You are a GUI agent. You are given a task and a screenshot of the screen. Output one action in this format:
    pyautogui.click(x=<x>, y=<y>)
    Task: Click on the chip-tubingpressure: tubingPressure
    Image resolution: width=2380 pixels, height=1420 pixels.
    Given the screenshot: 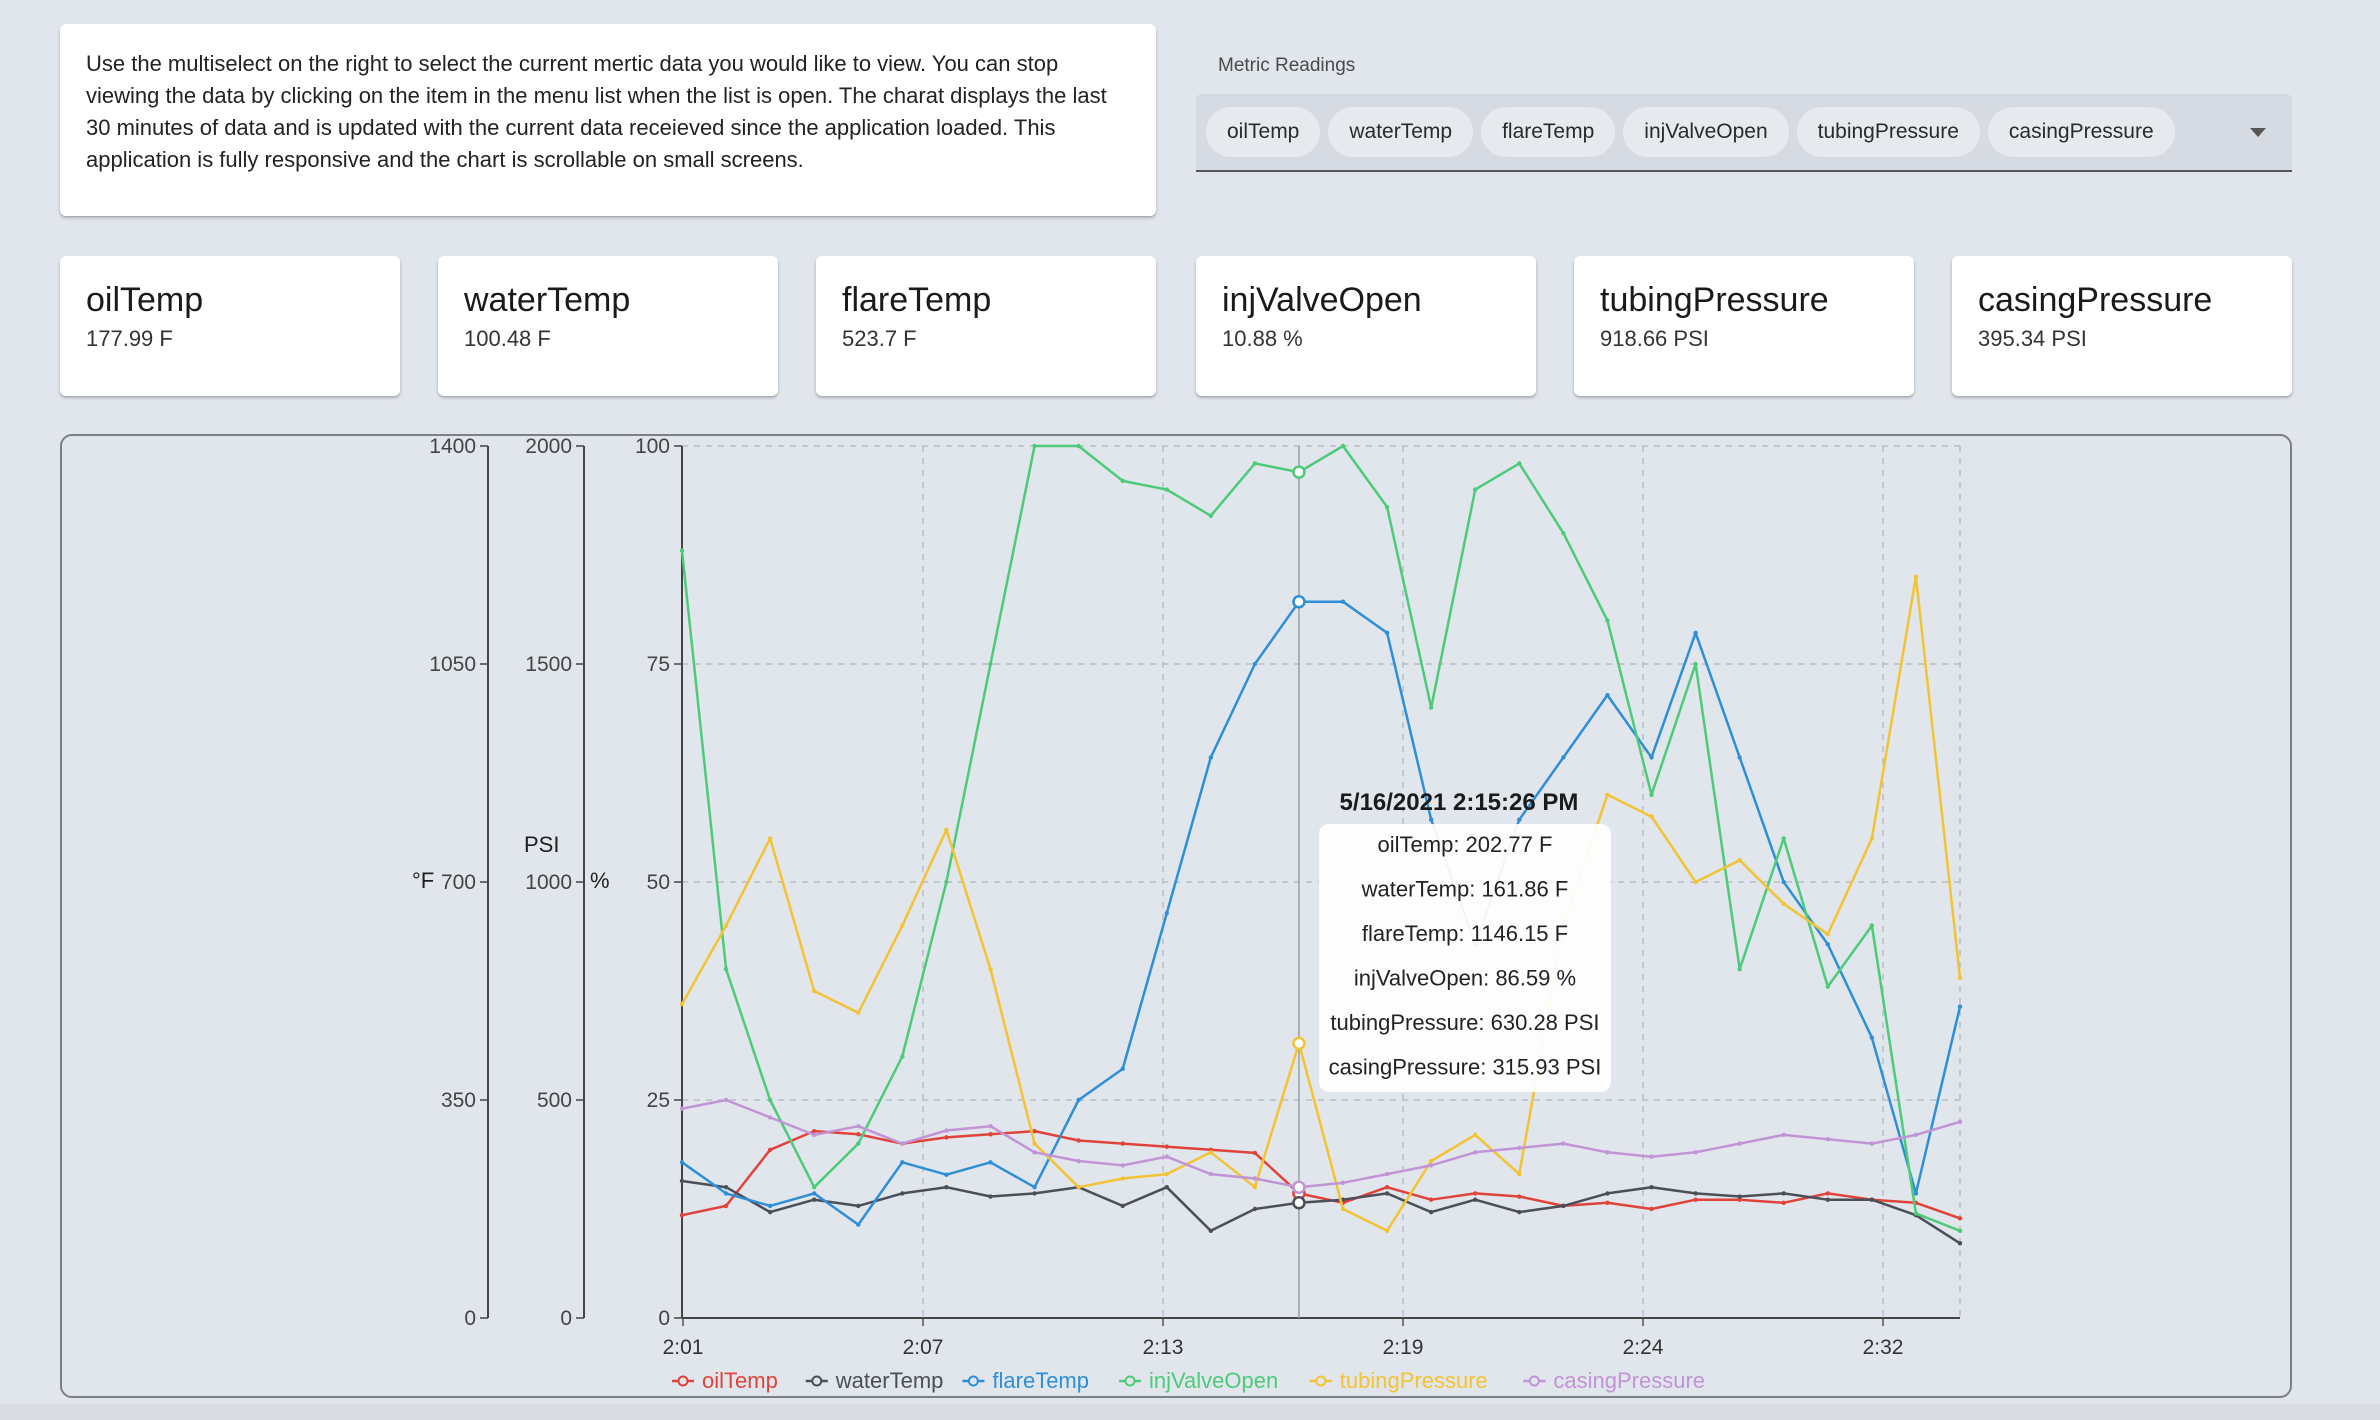 What is the action you would take?
    pyautogui.click(x=1888, y=132)
    